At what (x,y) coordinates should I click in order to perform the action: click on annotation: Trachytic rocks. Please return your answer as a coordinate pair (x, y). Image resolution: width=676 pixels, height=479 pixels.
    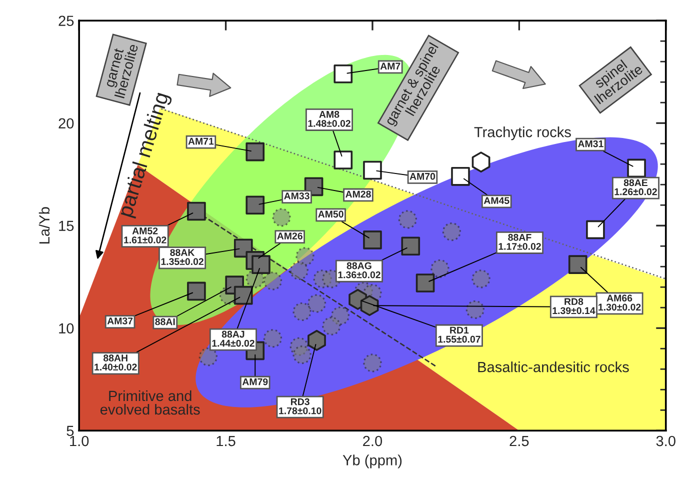
    Looking at the image, I should click on (522, 133).